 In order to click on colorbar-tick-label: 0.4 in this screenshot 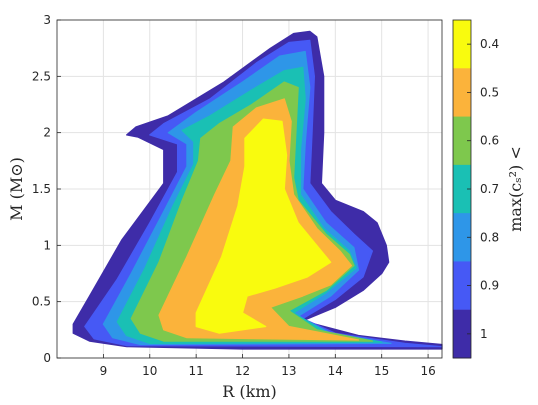, I will do `click(489, 44)`.